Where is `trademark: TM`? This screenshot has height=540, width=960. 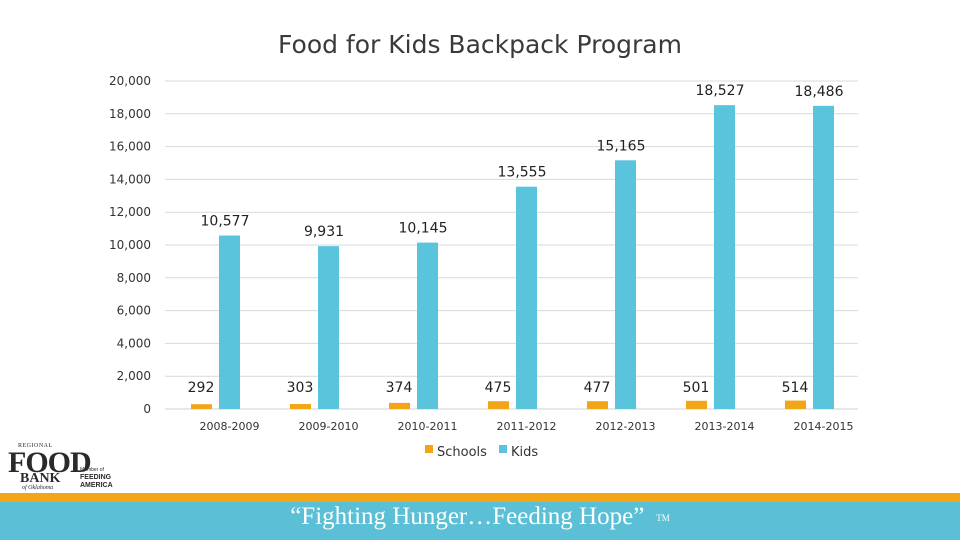
trademark: TM is located at coordinates (663, 518).